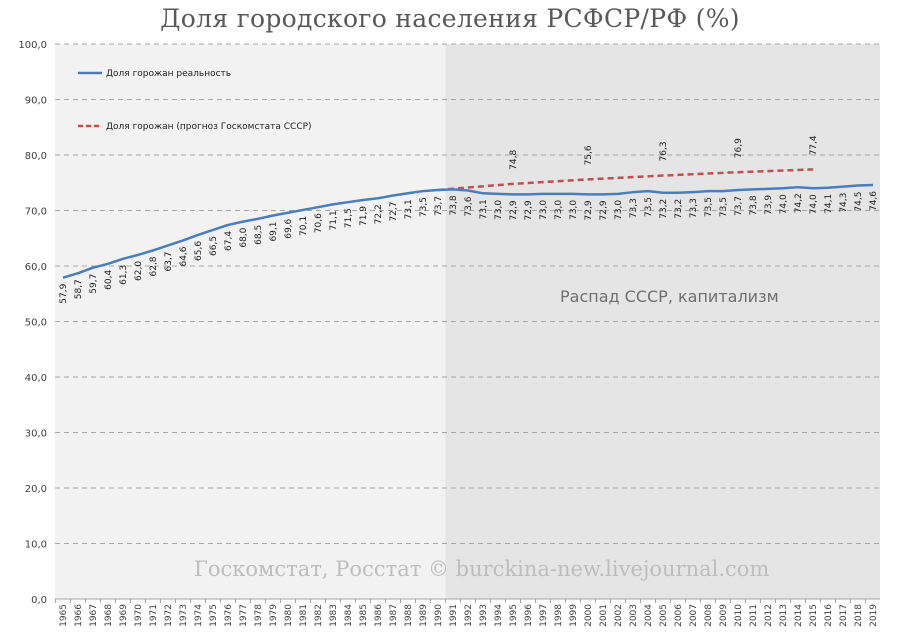 The image size is (900, 637). I want to click on real-data-label: 73,6, so click(469, 206).